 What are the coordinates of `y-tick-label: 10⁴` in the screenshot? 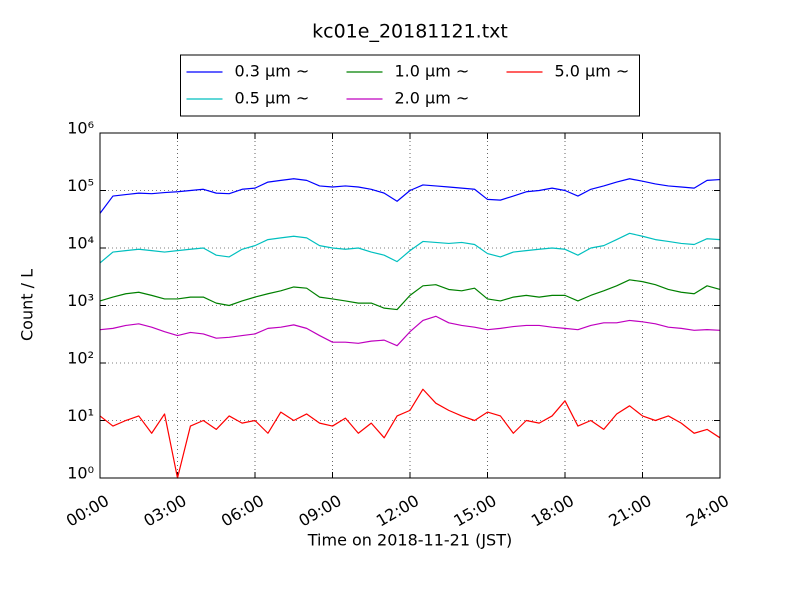 It's located at (80, 243).